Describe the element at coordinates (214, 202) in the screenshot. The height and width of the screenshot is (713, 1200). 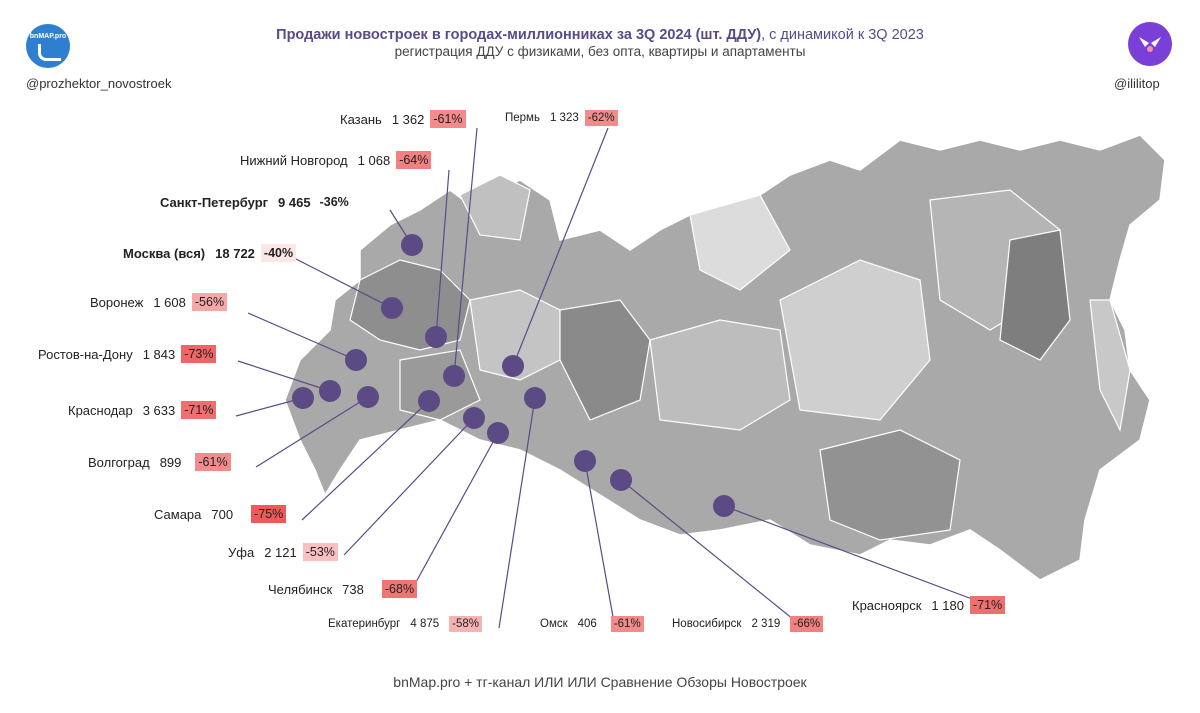
I see `city-name: Санкт-Петербург` at that location.